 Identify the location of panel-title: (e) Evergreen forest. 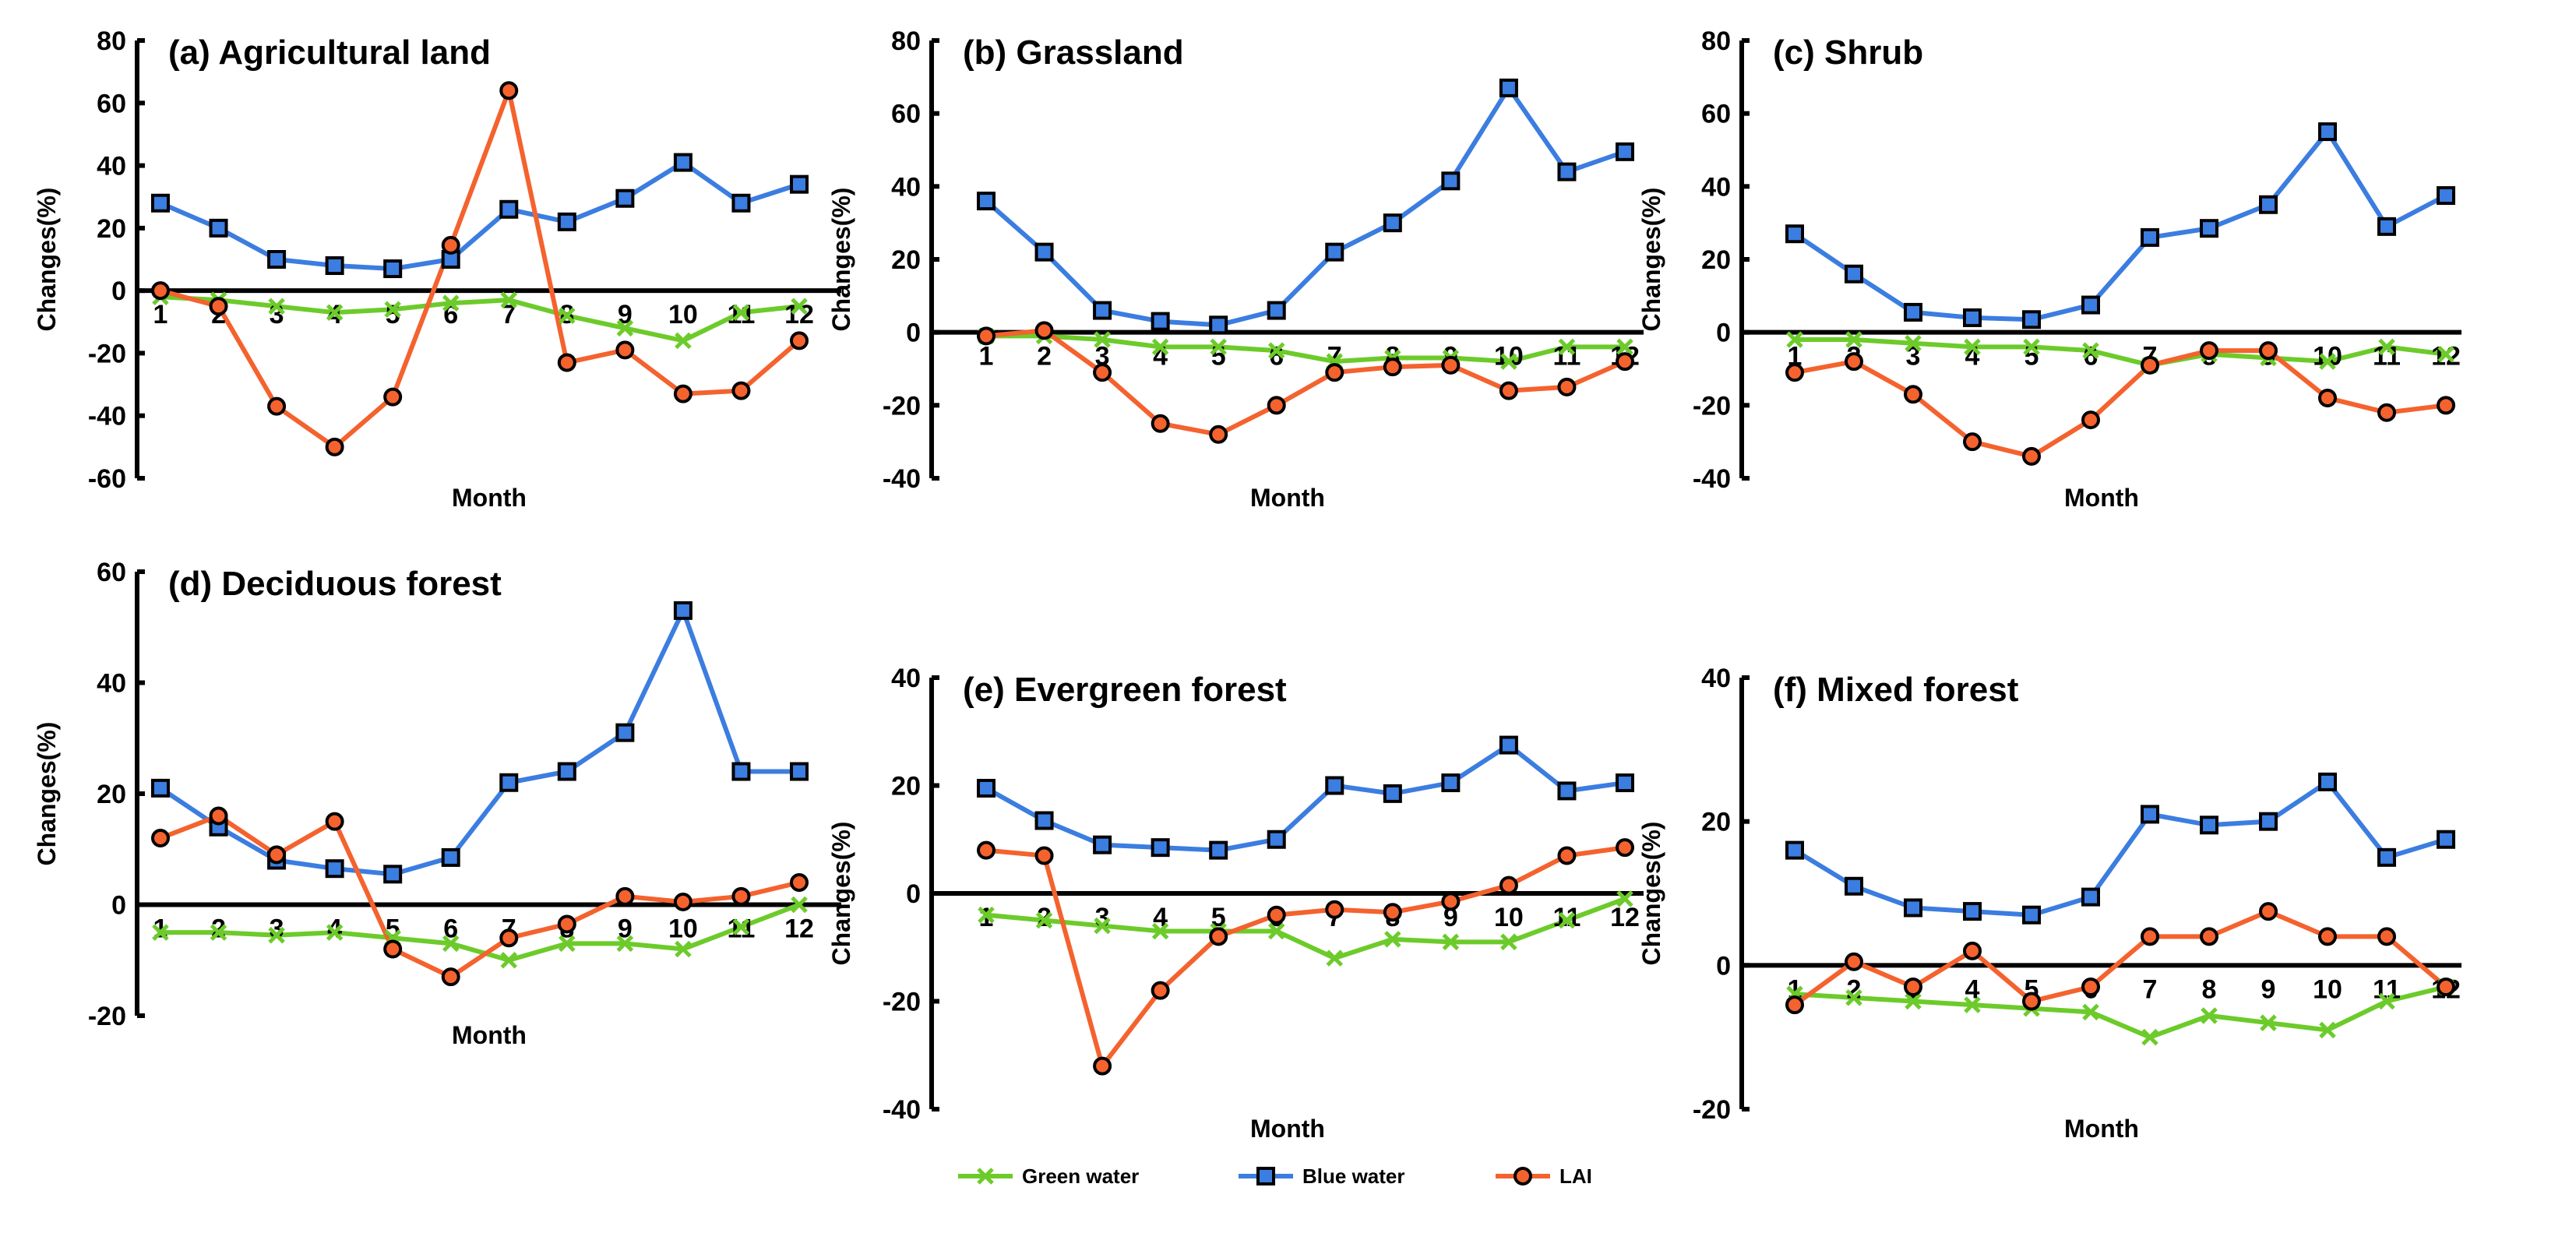
(1125, 690).